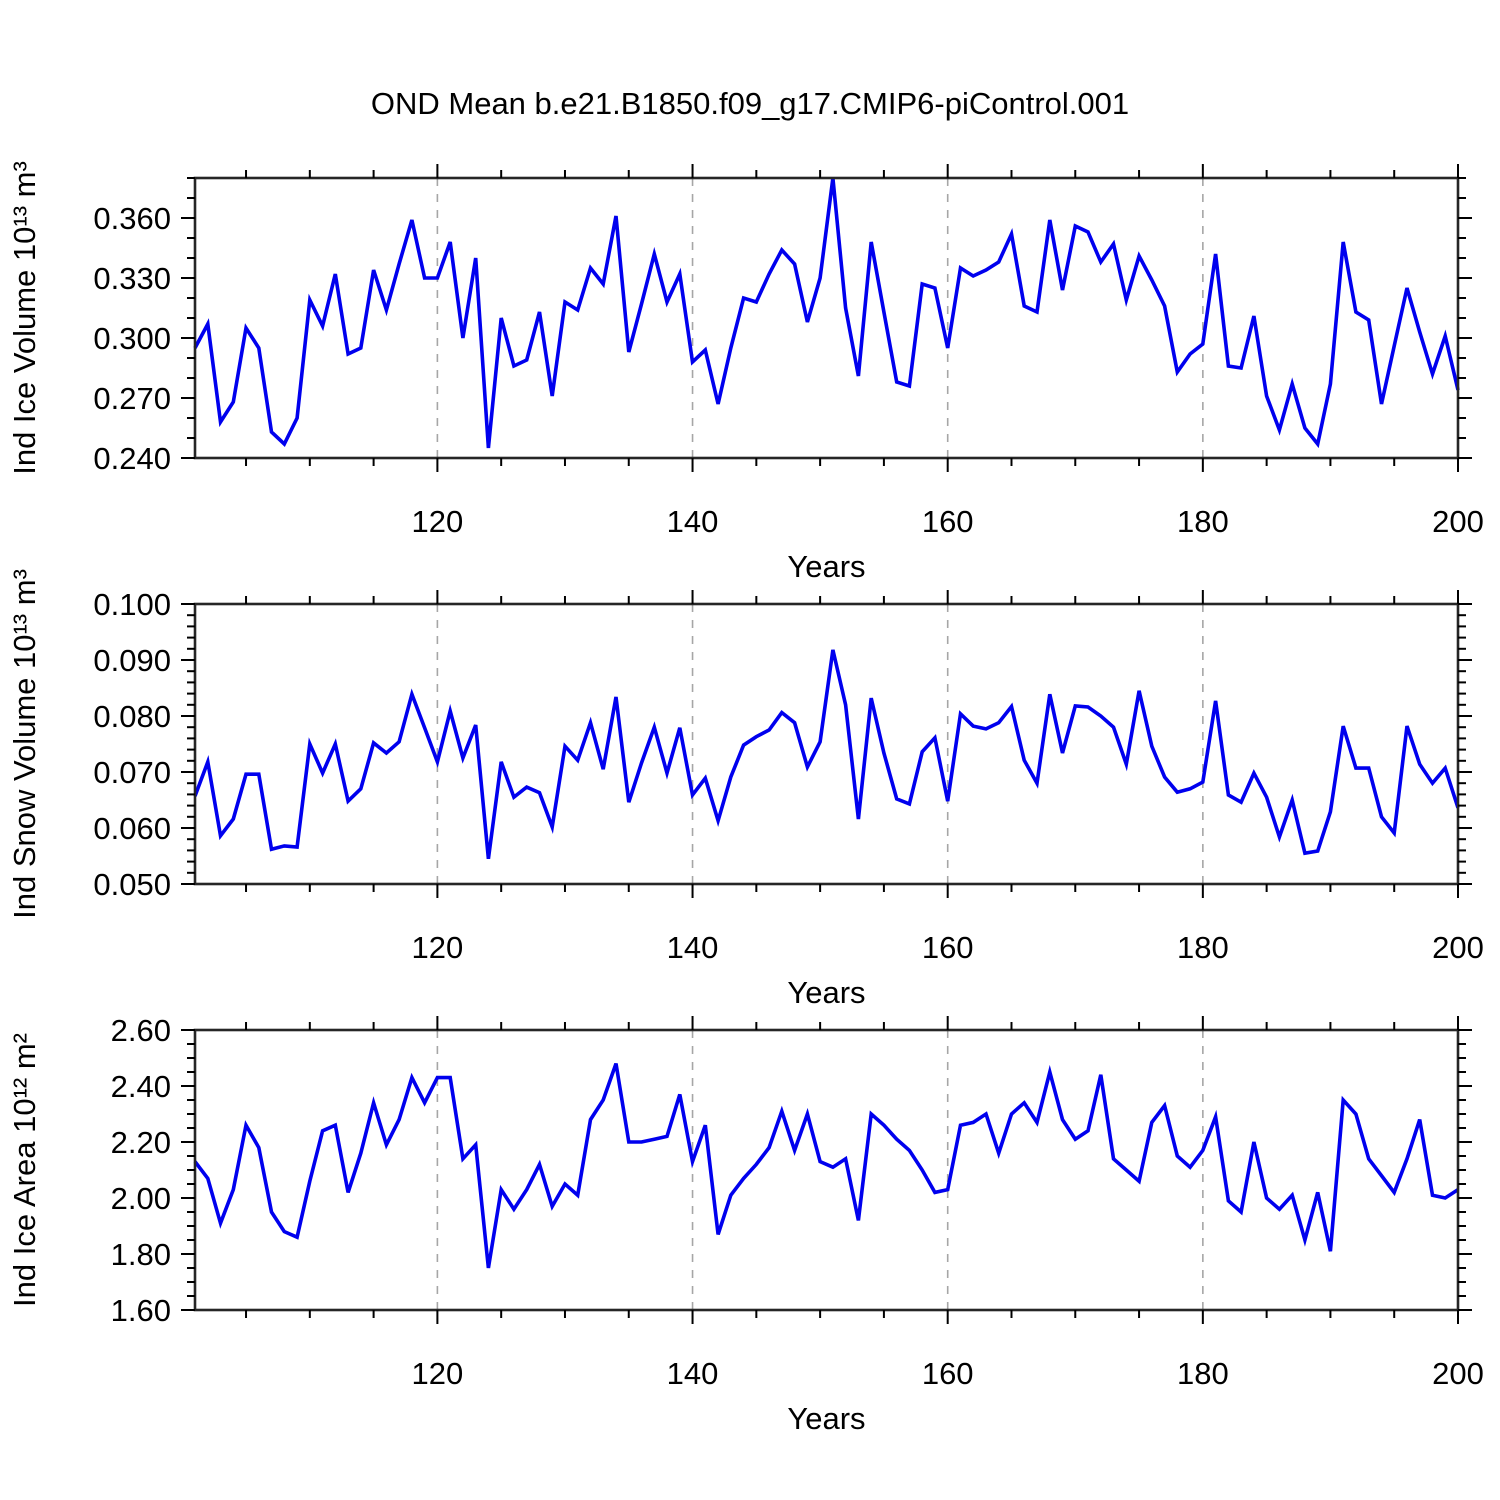 This screenshot has height=1500, width=1500. What do you see at coordinates (24, 744) in the screenshot?
I see `snow-volume-y-axis-title: Ind Snow Volume 10¹³ m³` at bounding box center [24, 744].